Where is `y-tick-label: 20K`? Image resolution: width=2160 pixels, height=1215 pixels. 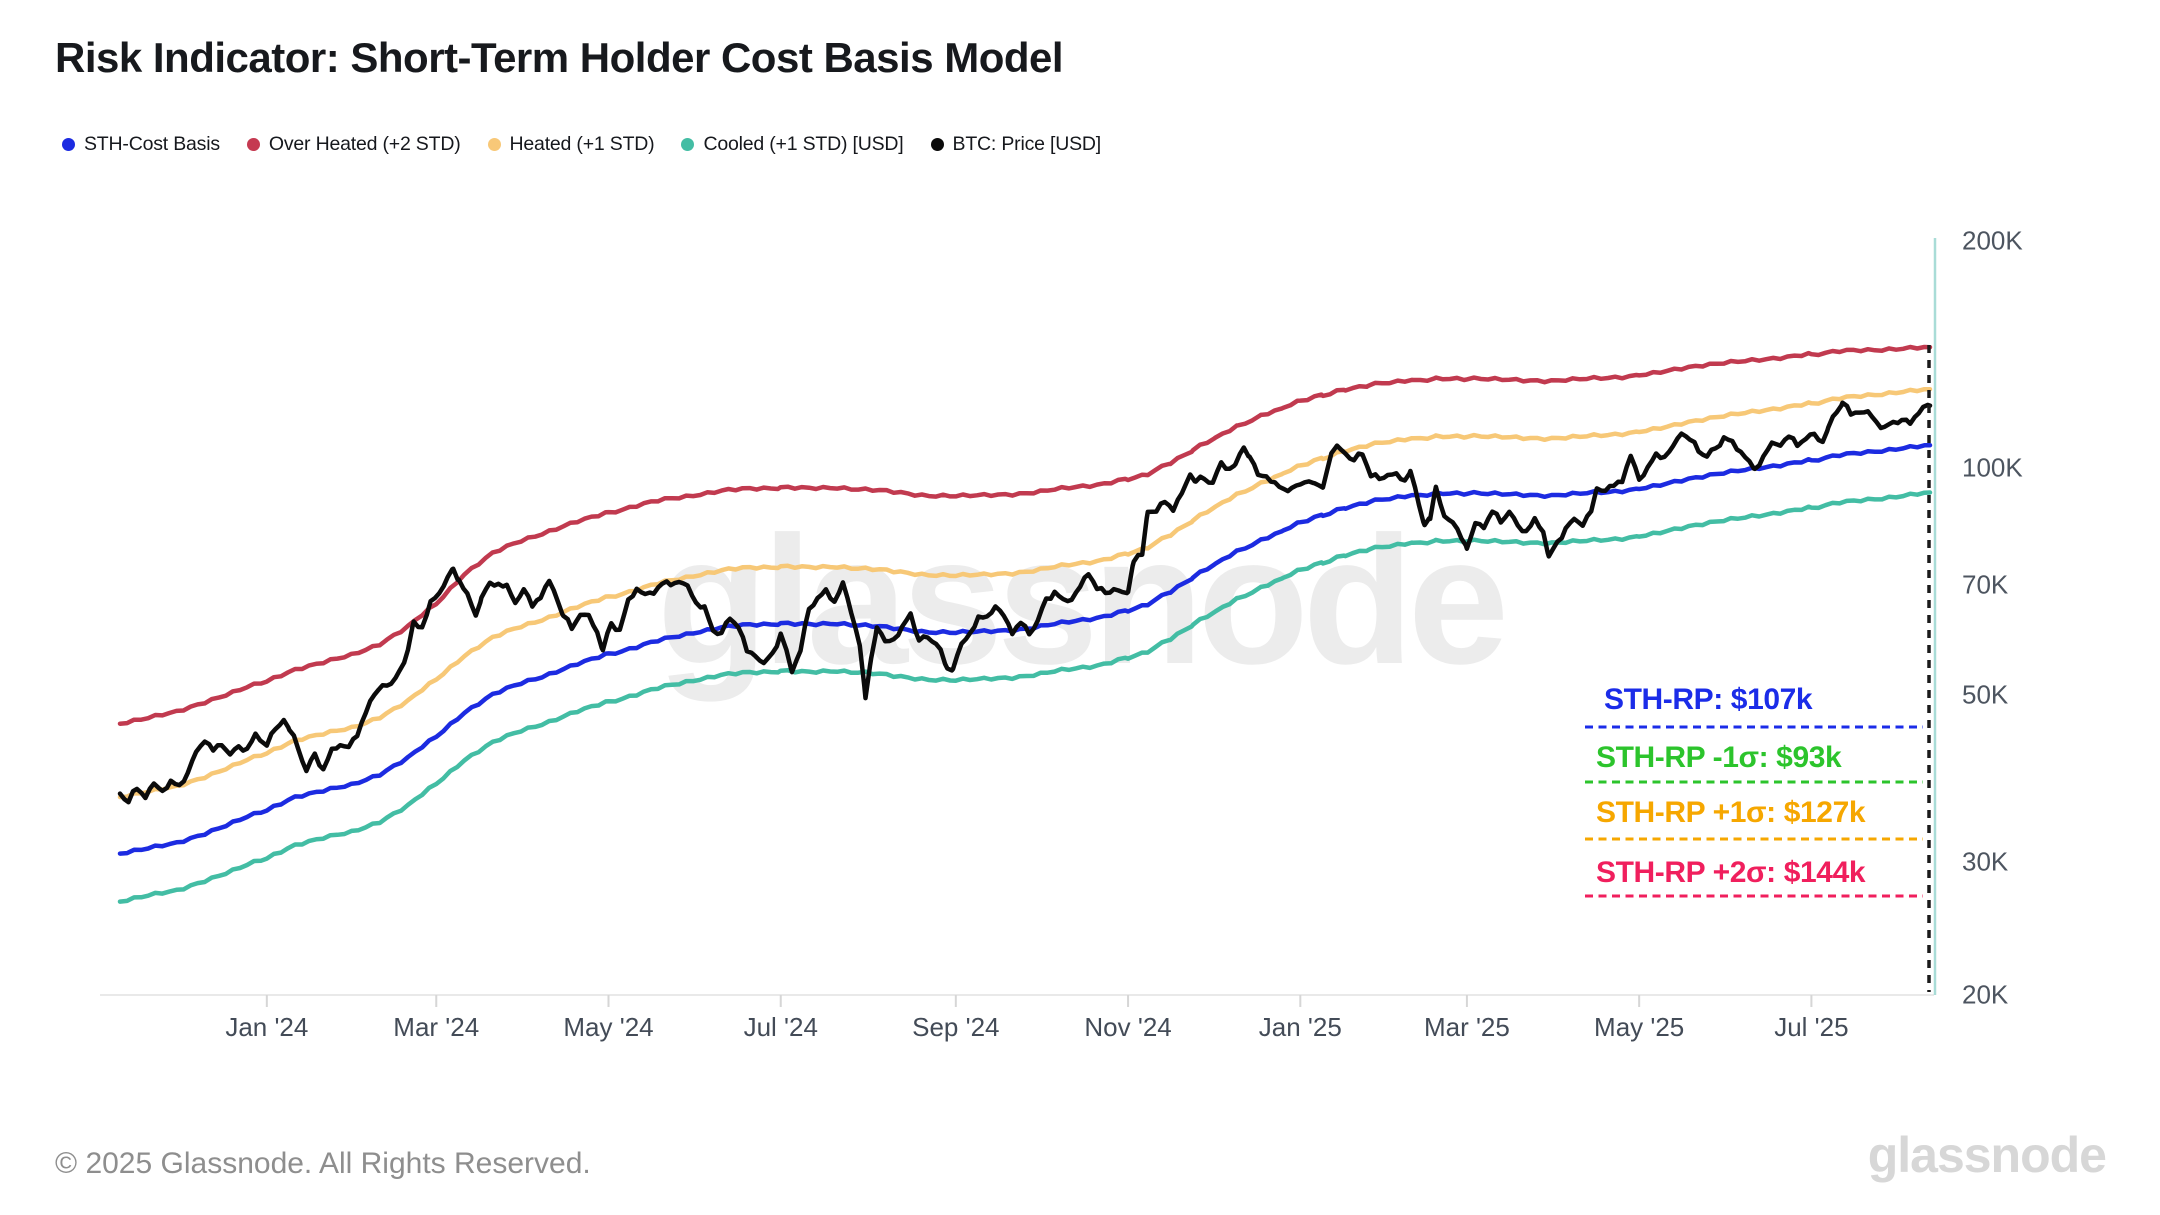
y-tick-label: 20K is located at coordinates (1985, 994).